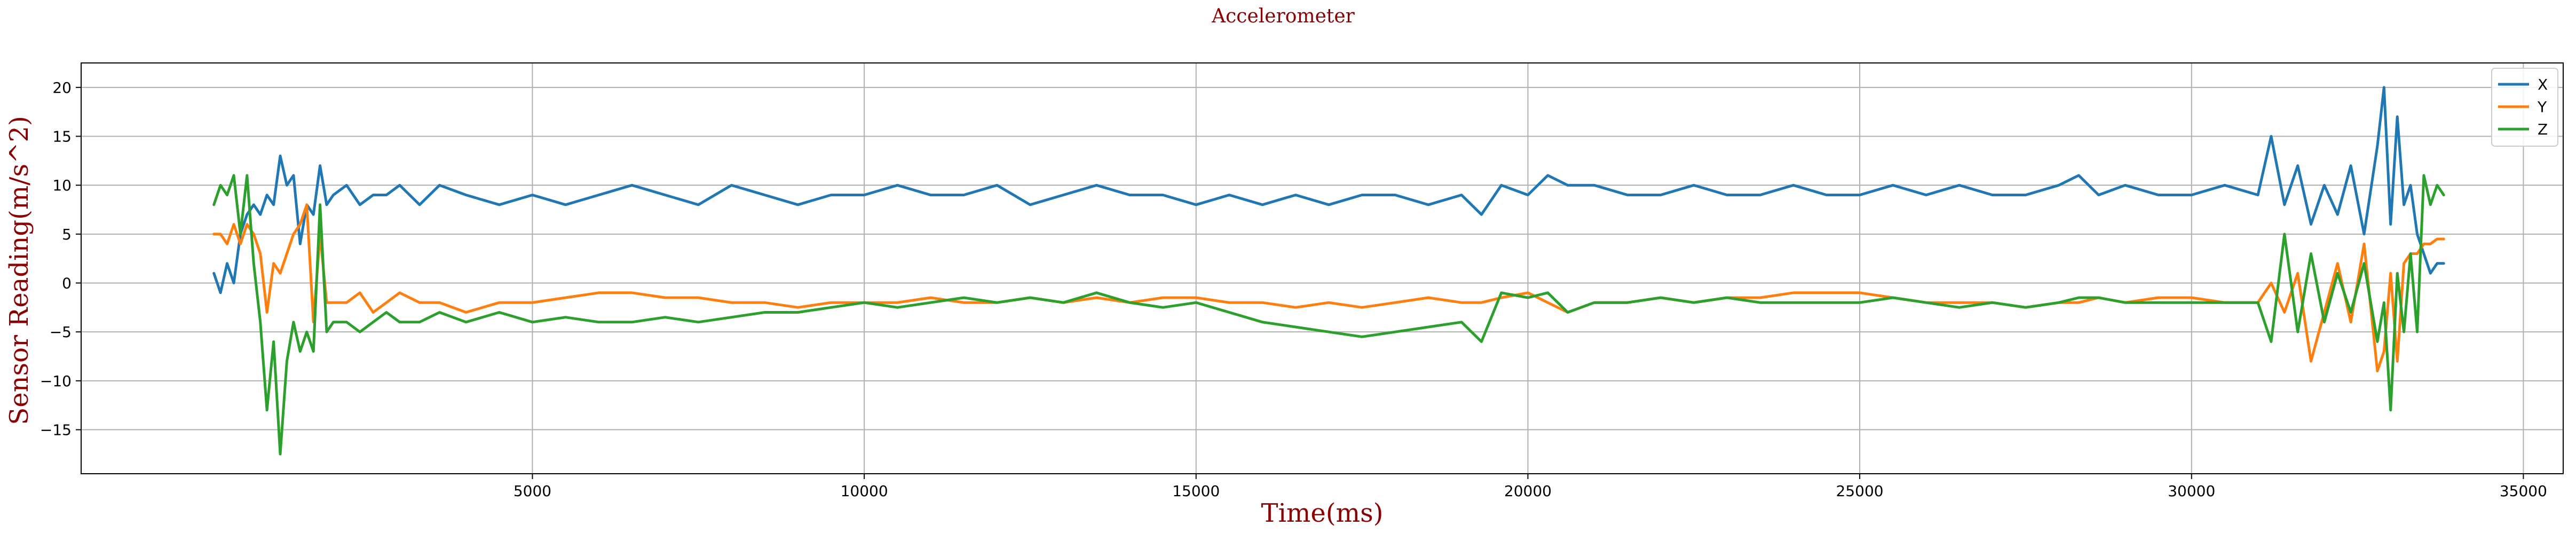  Describe the element at coordinates (62, 137) in the screenshot. I see `y-tick-label: 15` at that location.